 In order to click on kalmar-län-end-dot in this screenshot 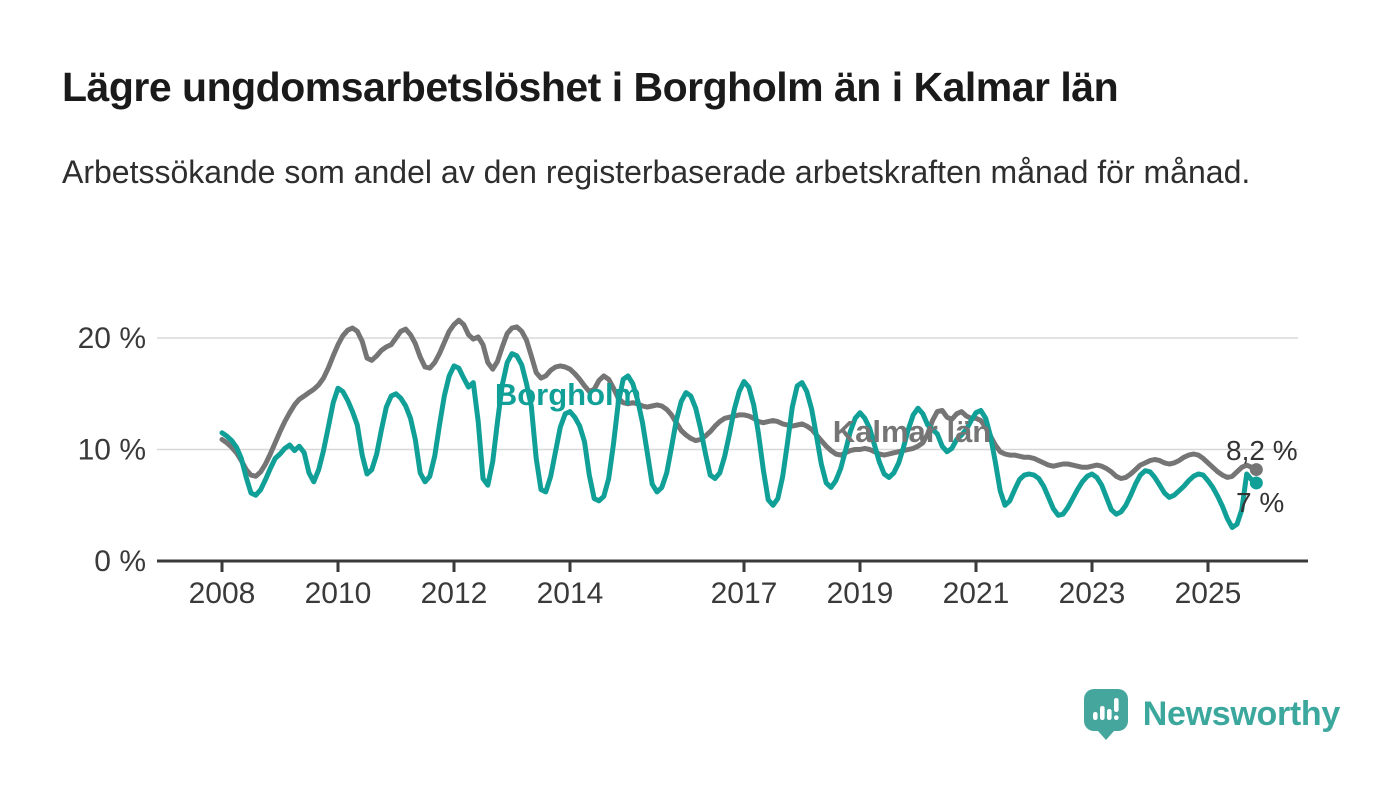, I will do `click(1256, 470)`.